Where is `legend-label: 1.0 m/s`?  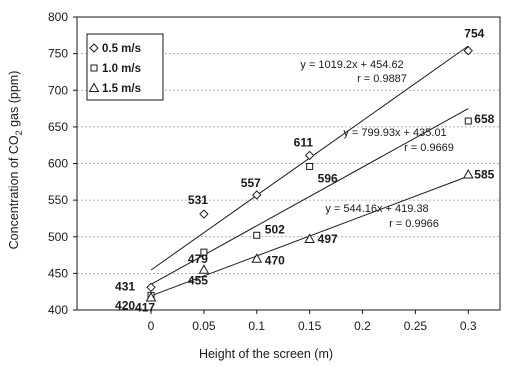
legend-label: 1.0 m/s is located at coordinates (121, 69).